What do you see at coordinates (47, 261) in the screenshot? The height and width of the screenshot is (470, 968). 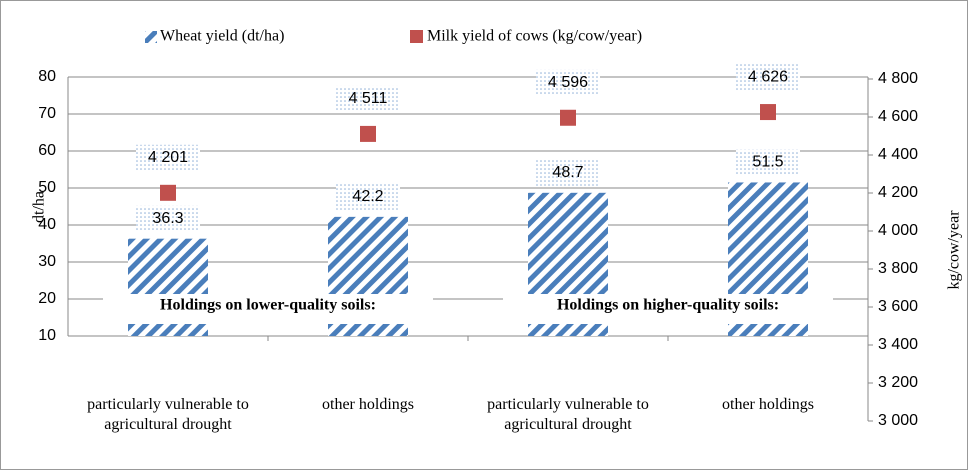 I see `y-tick-label: 30` at bounding box center [47, 261].